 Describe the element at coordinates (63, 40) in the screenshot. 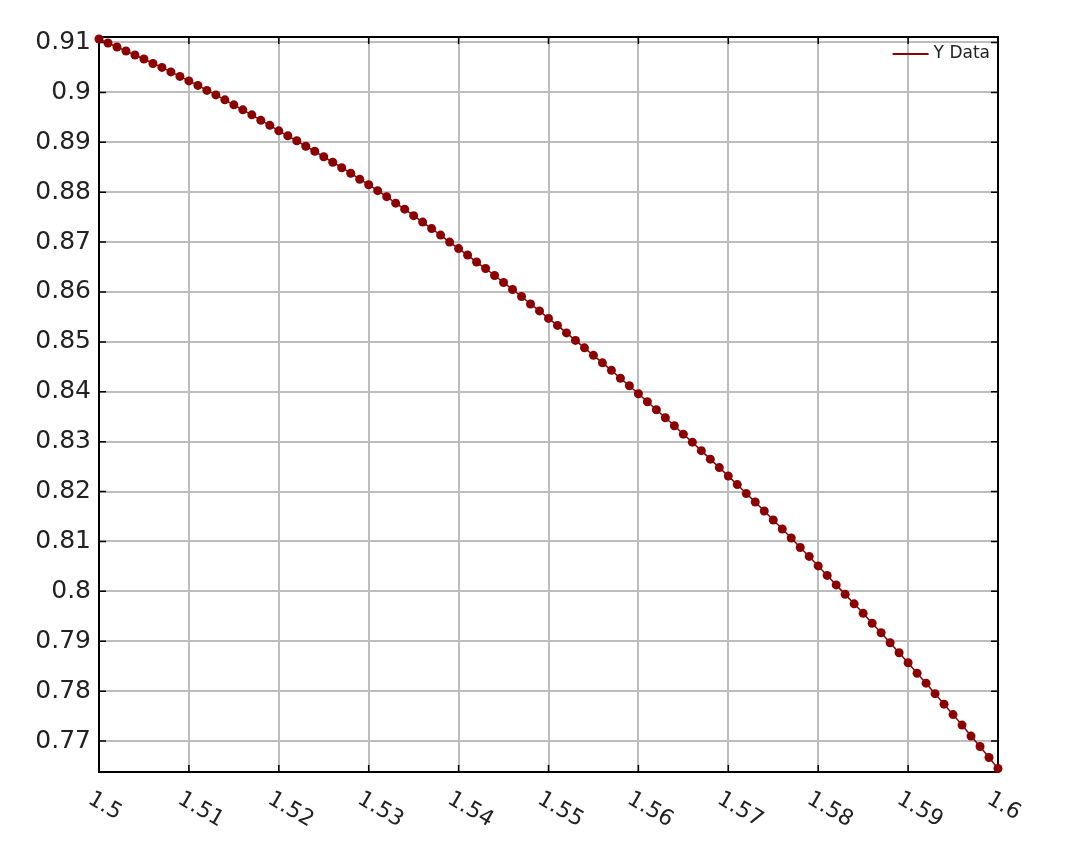

I see `y-tick-label: 0.91` at that location.